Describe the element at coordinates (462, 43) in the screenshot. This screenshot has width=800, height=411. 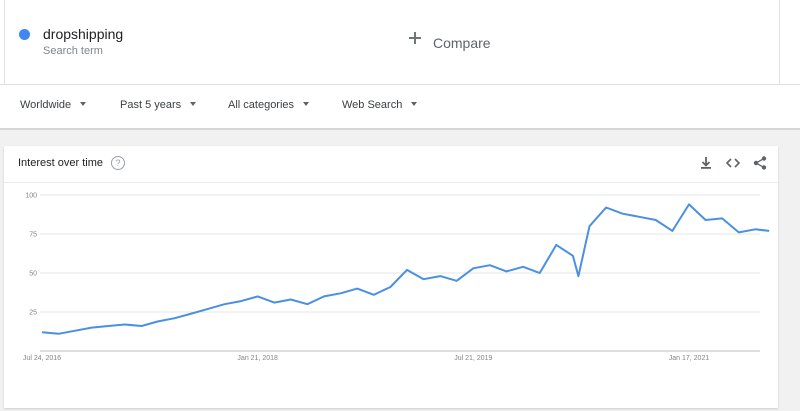
I see `compare-label: Compare` at that location.